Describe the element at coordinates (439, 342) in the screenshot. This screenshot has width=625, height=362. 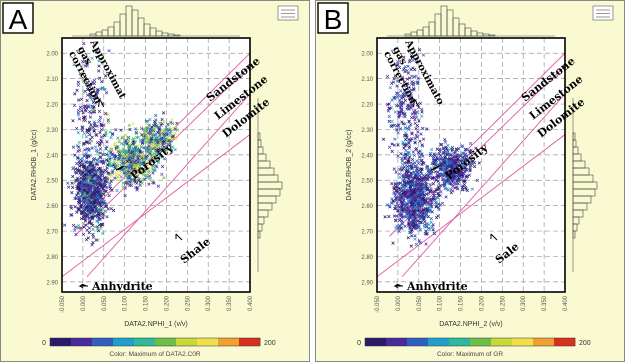
I see `colorbar-segment` at that location.